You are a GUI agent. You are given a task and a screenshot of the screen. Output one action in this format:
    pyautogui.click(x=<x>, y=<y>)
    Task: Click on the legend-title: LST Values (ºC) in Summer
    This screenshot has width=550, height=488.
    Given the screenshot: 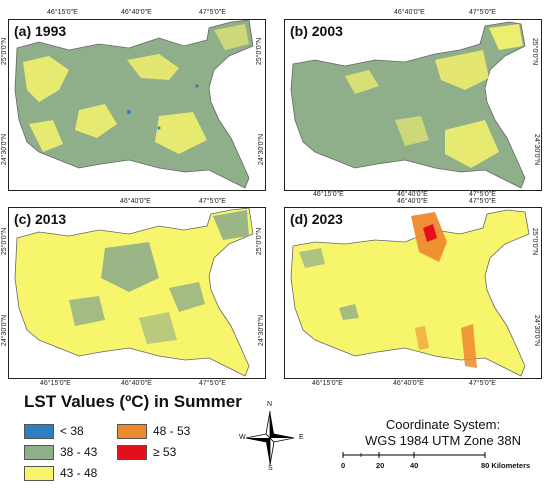 What is the action you would take?
    pyautogui.click(x=133, y=401)
    